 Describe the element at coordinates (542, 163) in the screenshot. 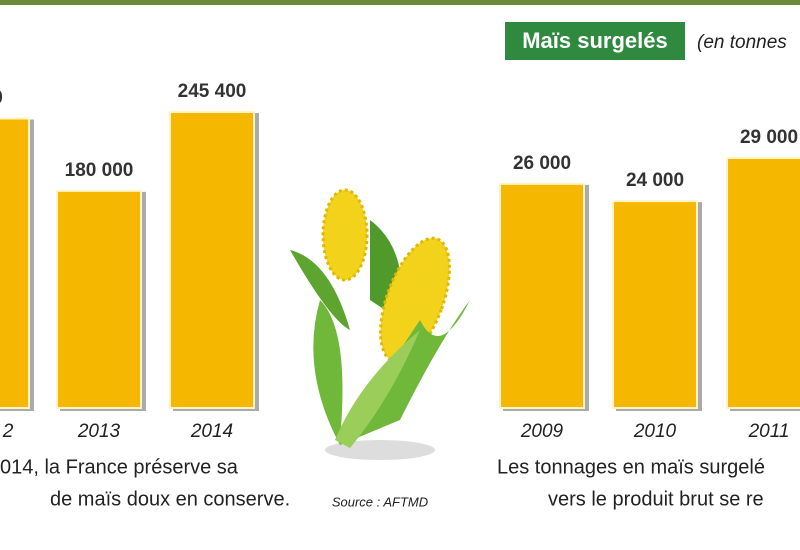

I see `value-label: 26 000` at that location.